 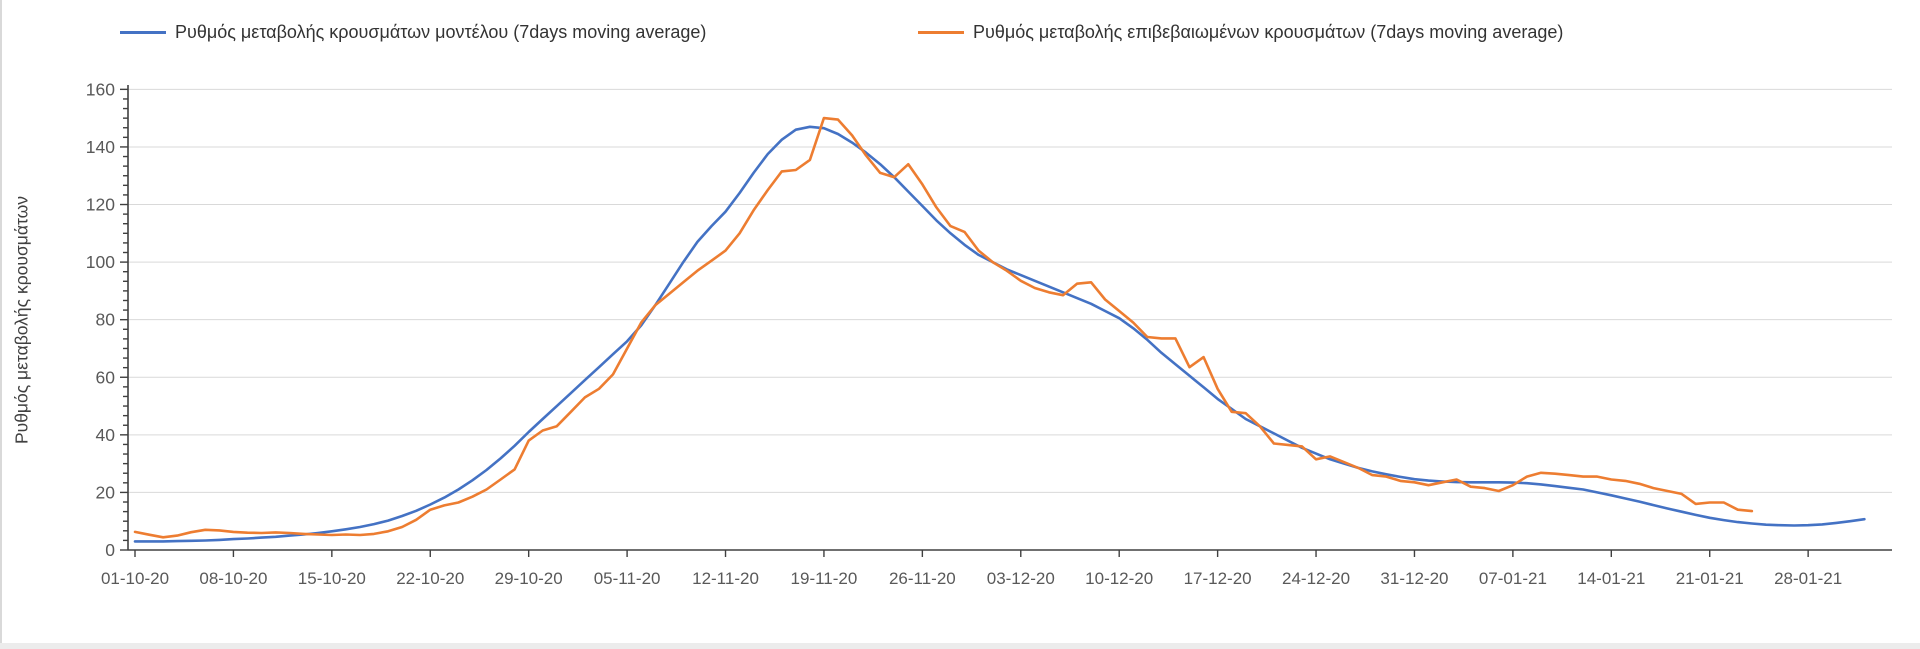 I want to click on x-tick-label: 24-12-20, so click(x=1316, y=578).